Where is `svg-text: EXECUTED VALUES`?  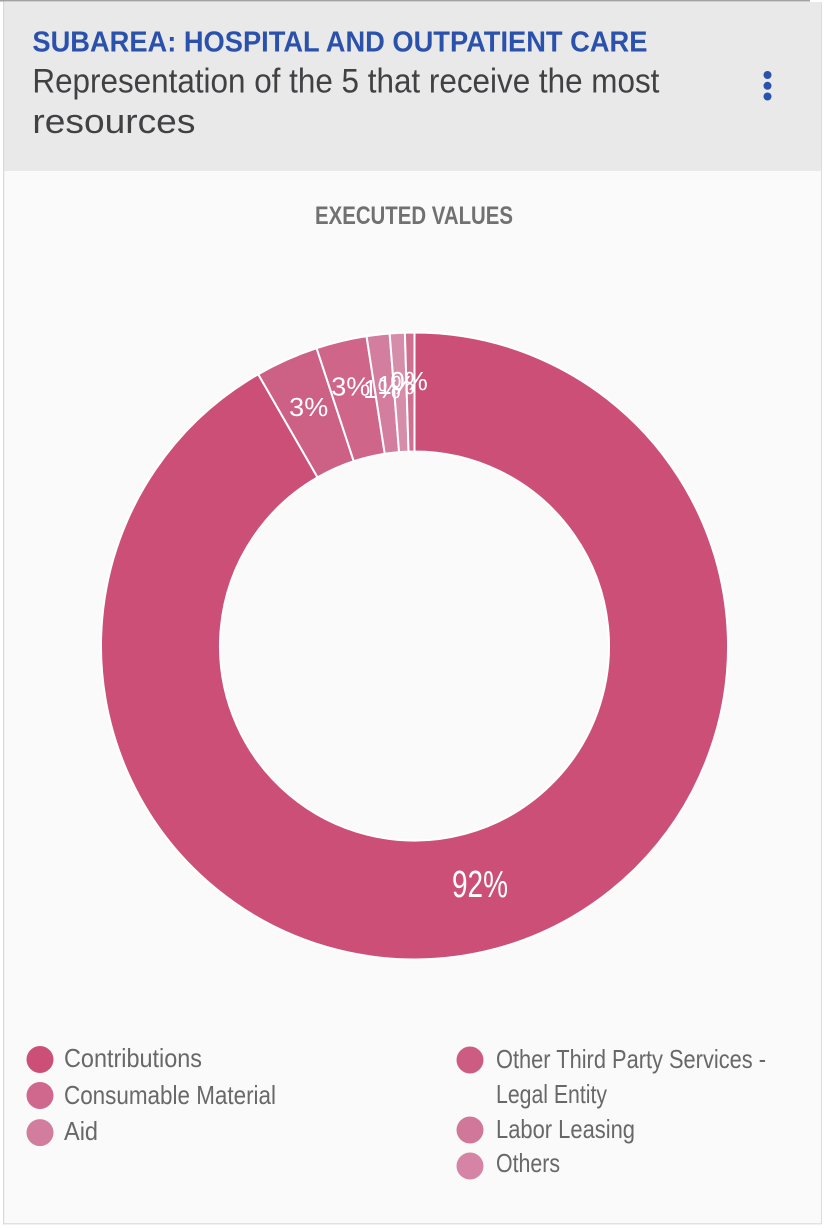
svg-text: EXECUTED VALUES is located at coordinates (414, 216).